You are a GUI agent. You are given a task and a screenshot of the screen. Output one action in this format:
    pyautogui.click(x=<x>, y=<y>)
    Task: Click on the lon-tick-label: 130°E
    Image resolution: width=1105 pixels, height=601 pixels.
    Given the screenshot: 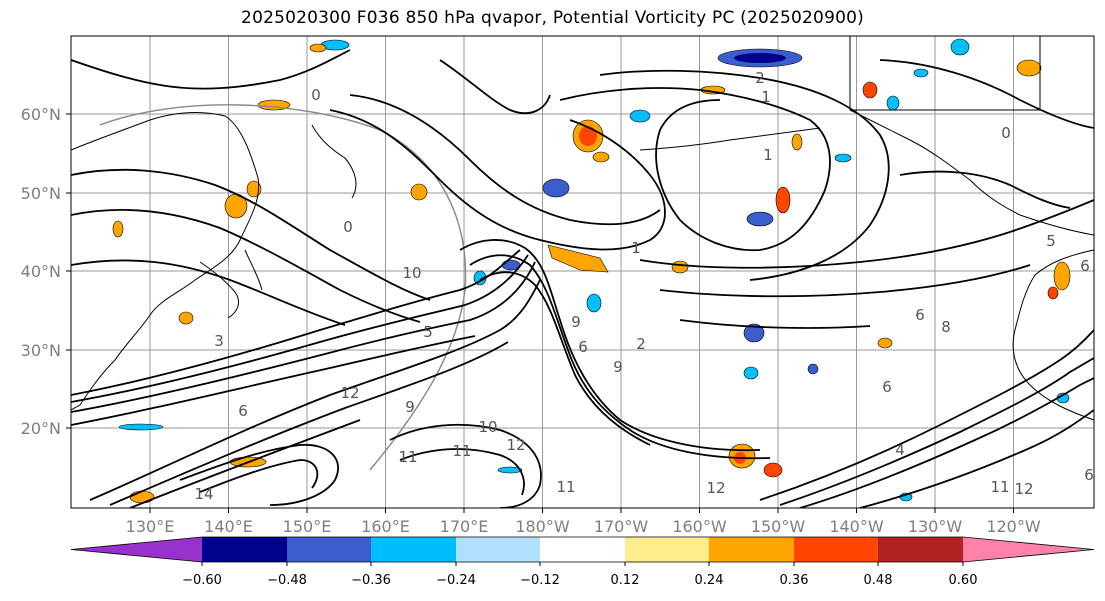 What is the action you would take?
    pyautogui.click(x=150, y=526)
    